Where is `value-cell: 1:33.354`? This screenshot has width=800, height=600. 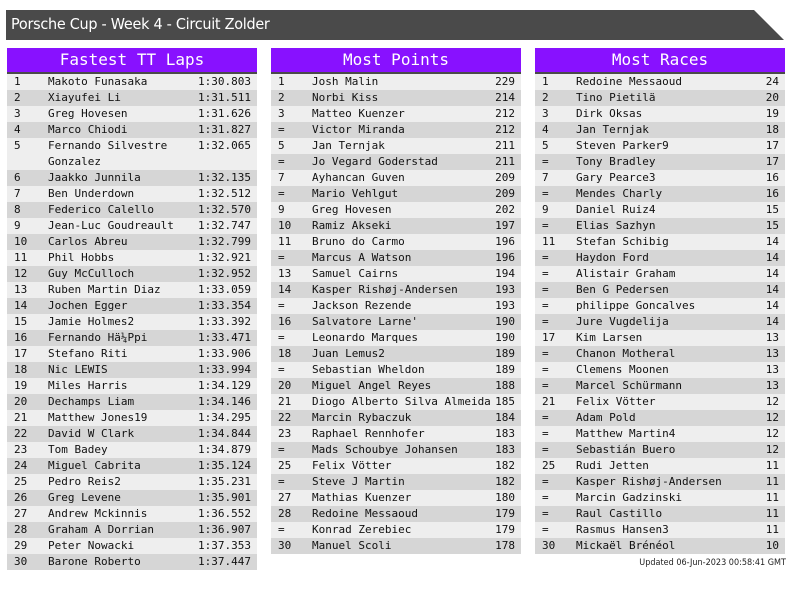 value-cell: 1:33.354 is located at coordinates (224, 305).